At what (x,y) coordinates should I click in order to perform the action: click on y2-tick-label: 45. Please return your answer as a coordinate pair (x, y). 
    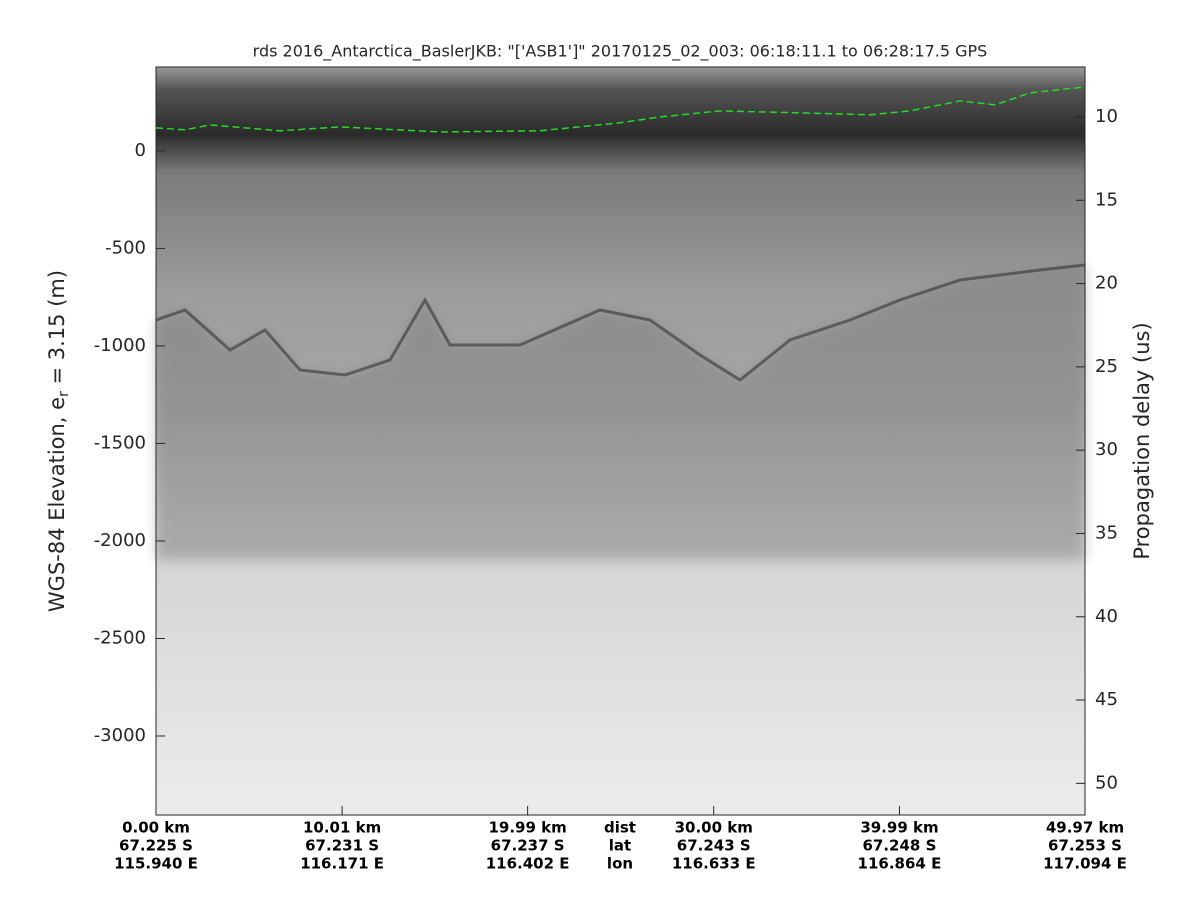
    Looking at the image, I should click on (1106, 699).